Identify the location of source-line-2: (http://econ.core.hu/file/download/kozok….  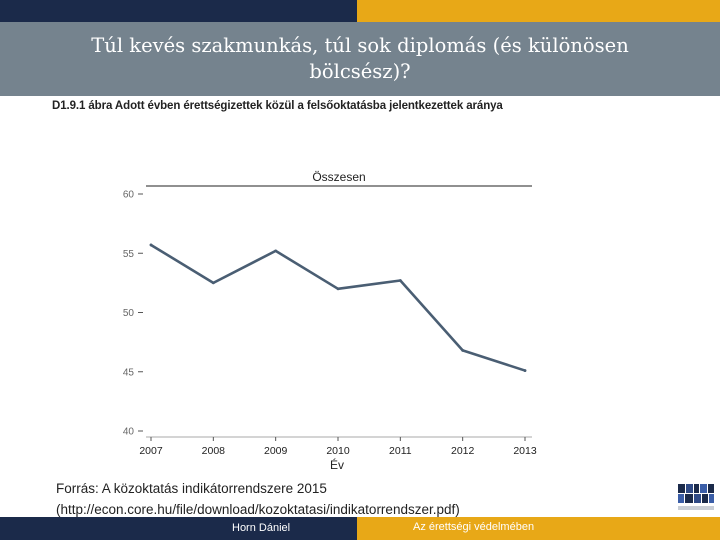
(258, 509).